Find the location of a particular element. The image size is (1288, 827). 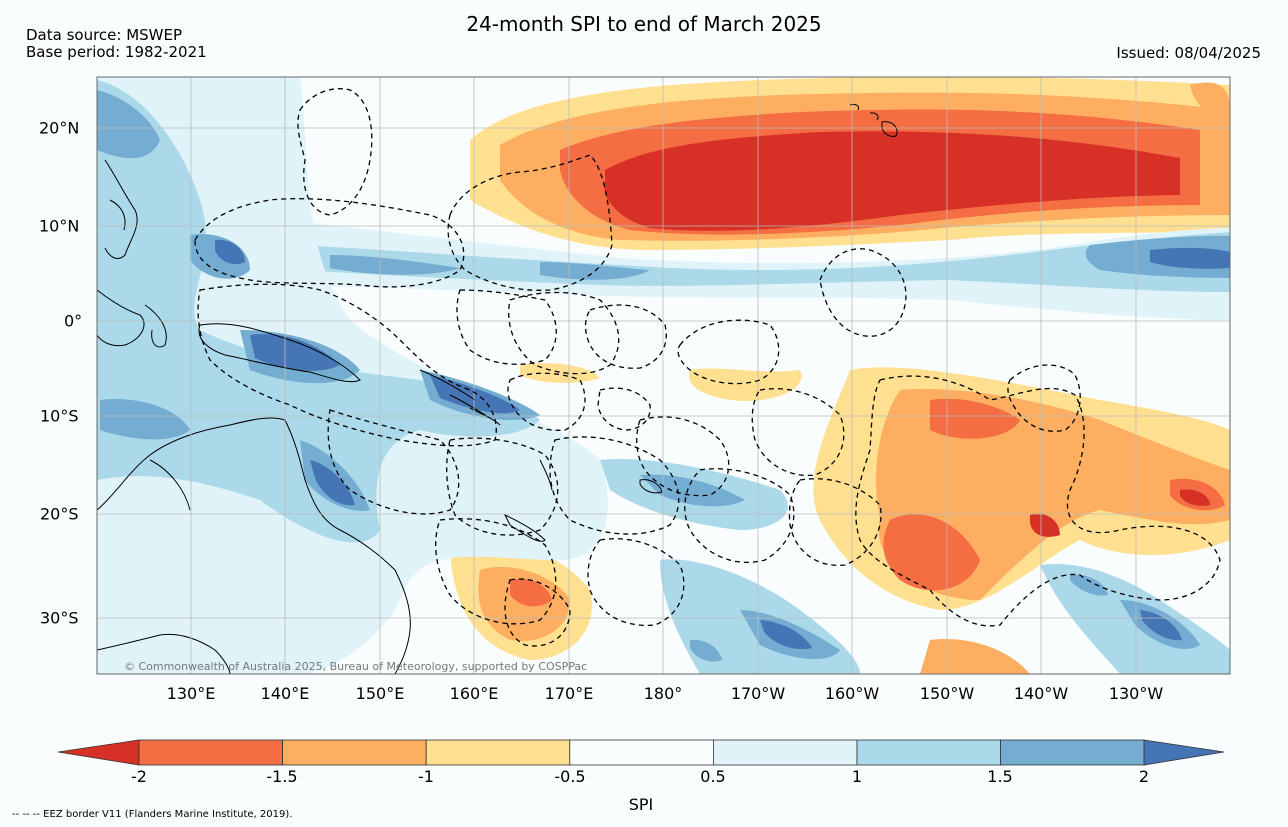

eez-kiribati-gilbert is located at coordinates (564, 333).